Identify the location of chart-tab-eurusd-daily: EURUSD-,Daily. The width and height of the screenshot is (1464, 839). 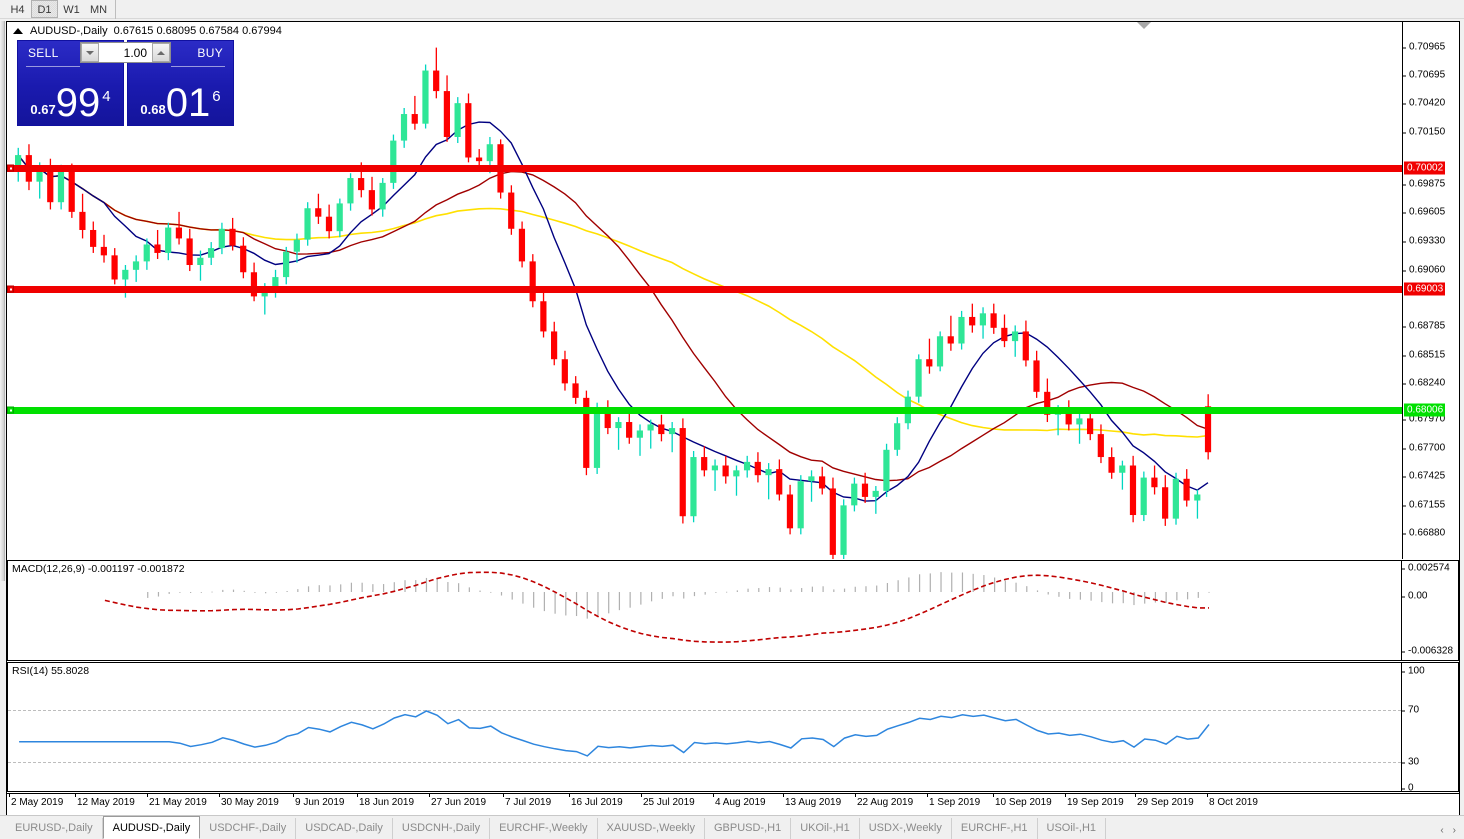
(54, 828).